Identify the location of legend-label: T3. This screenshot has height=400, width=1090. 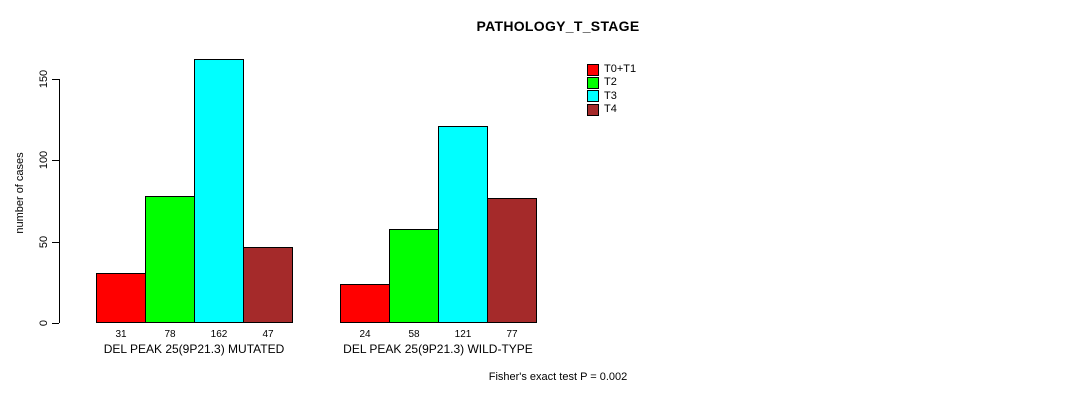
(610, 95).